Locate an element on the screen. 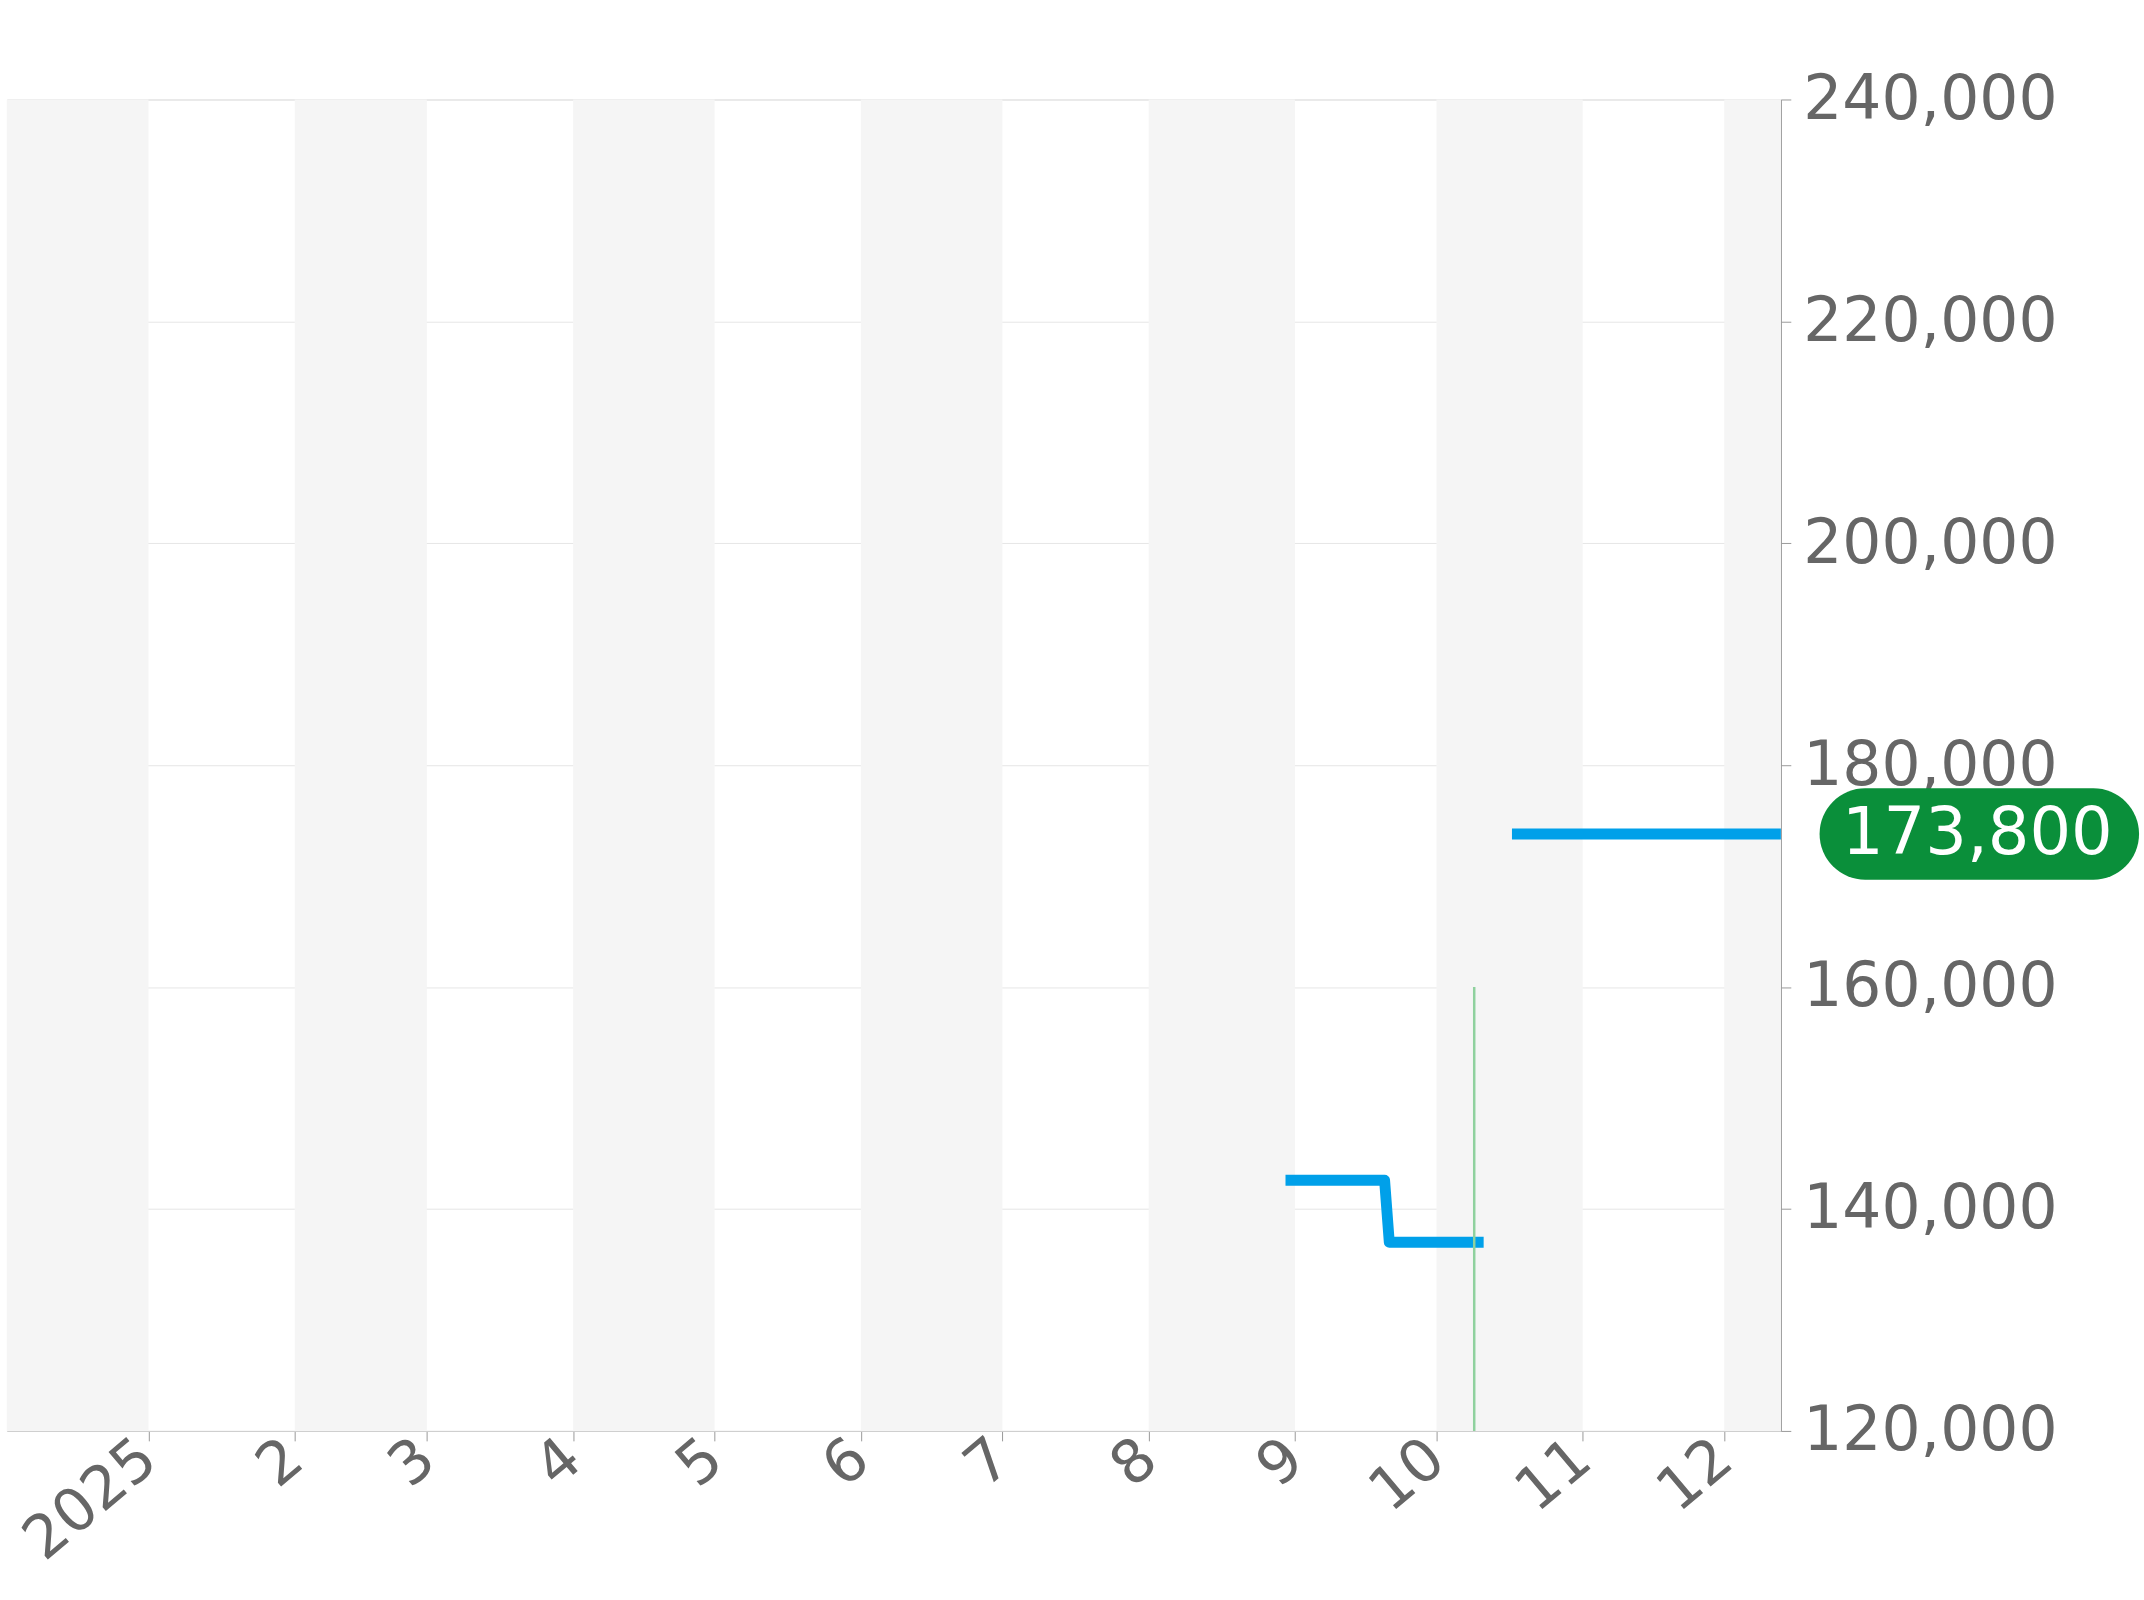  y-tick-label: 140,000 is located at coordinates (1930, 1207).